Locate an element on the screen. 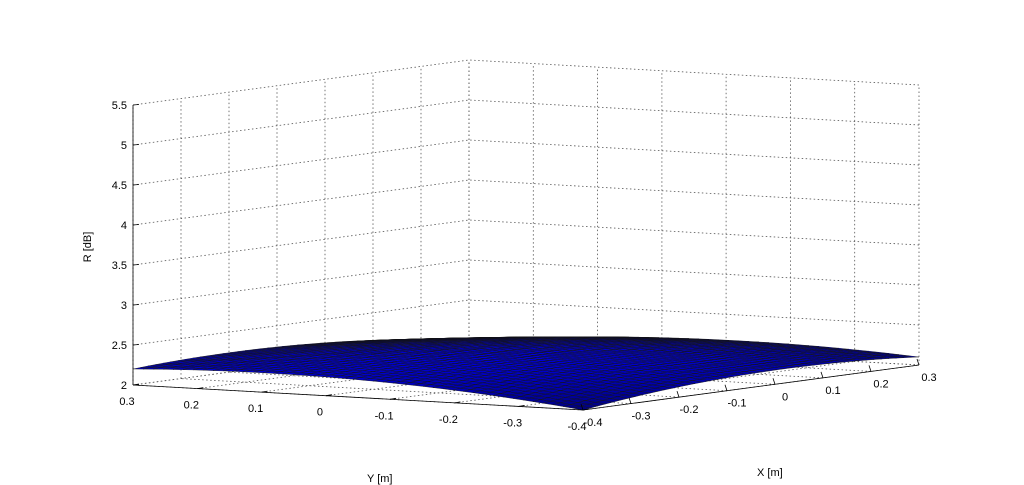  z-tick-label: 5.5 is located at coordinates (119, 106).